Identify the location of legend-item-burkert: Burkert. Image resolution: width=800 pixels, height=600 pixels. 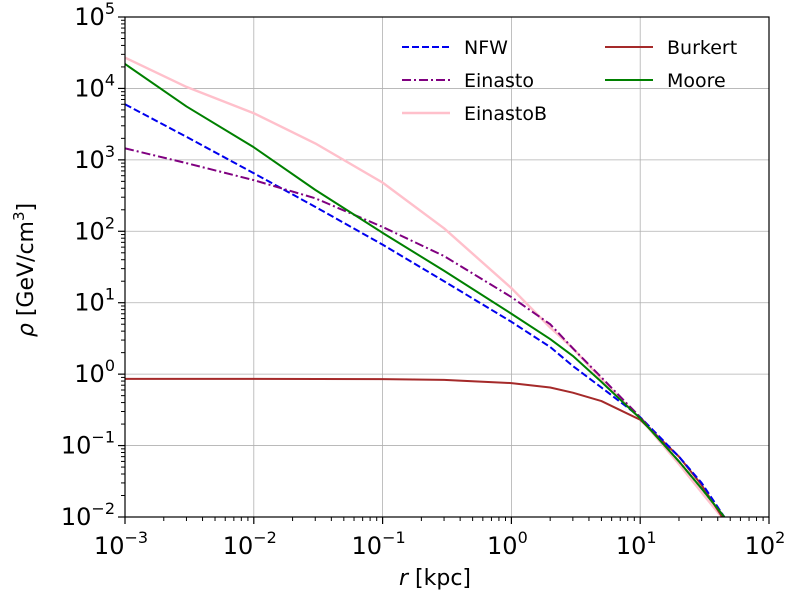
(671, 48).